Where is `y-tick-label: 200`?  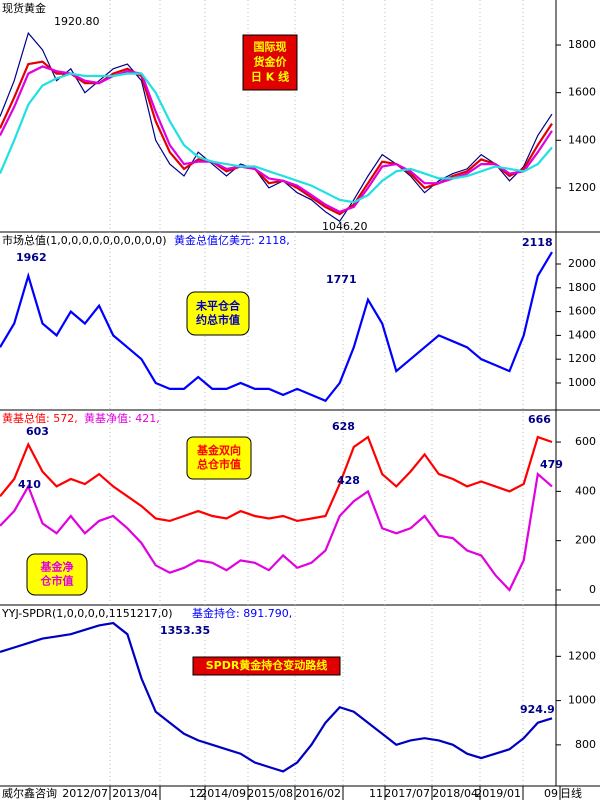 y-tick-label: 200 is located at coordinates (585, 540).